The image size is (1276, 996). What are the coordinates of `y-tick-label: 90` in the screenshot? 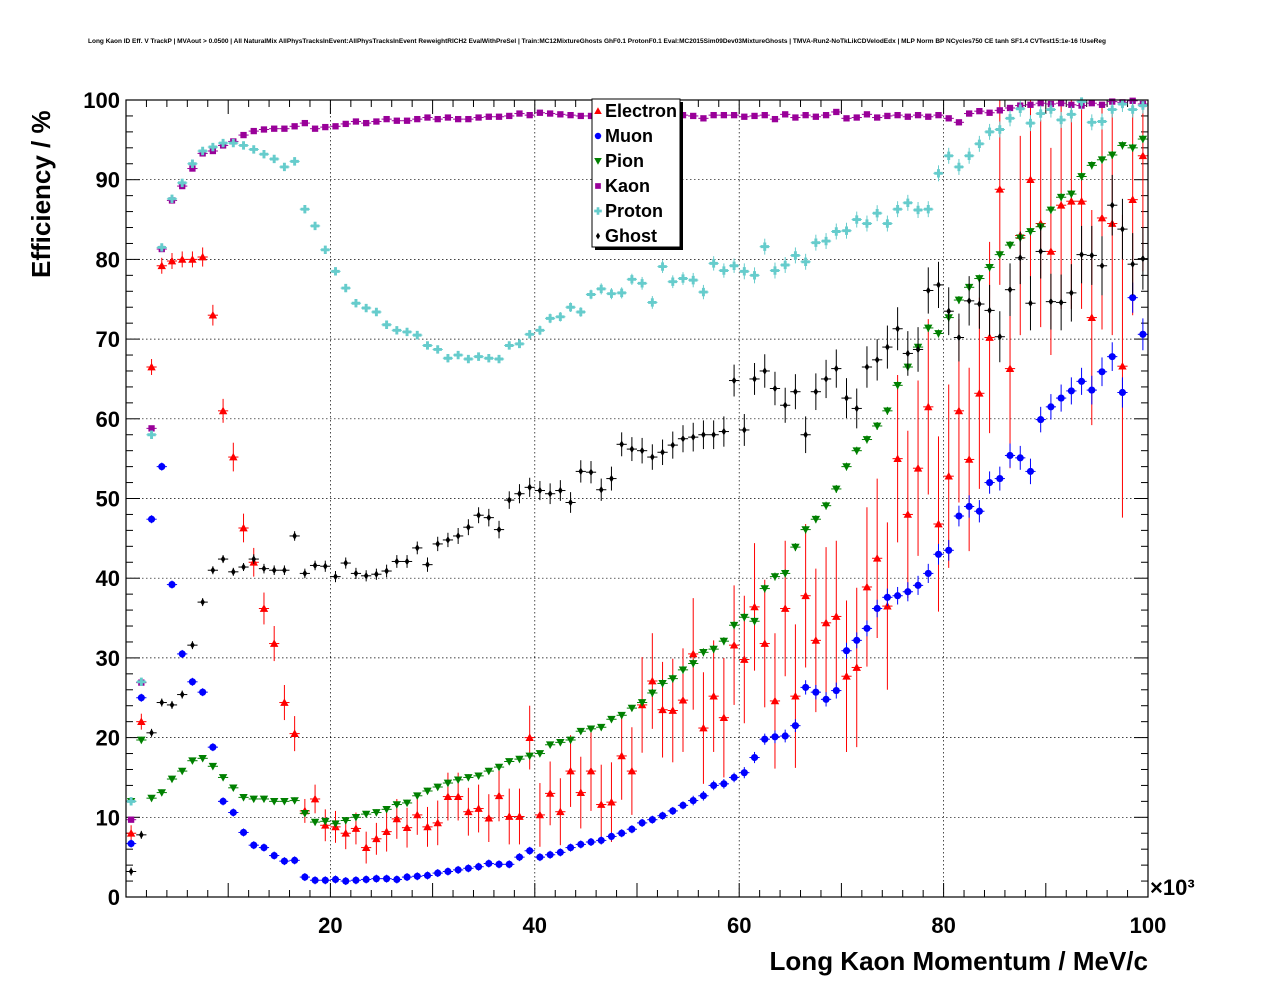 It's located at (108, 180).